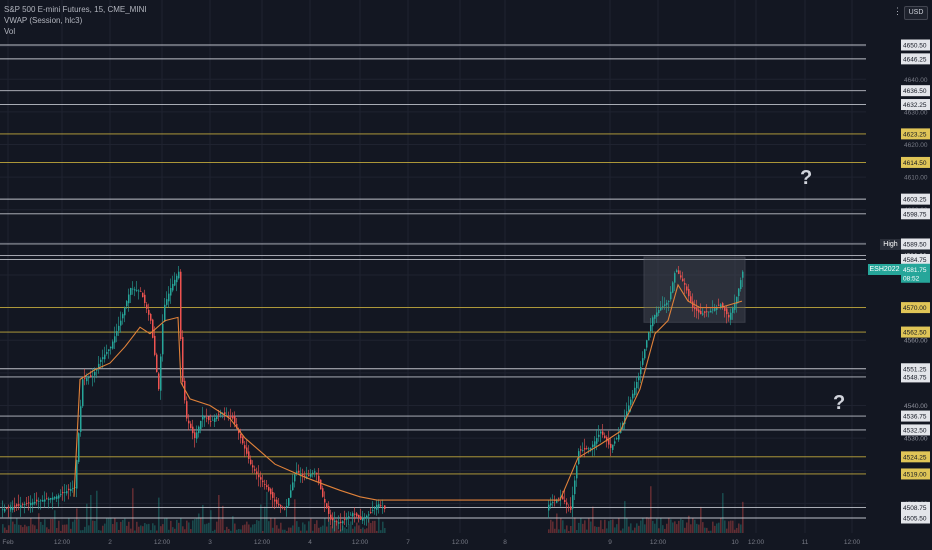 The image size is (932, 550). I want to click on level-price-label: 4623.25, so click(915, 134).